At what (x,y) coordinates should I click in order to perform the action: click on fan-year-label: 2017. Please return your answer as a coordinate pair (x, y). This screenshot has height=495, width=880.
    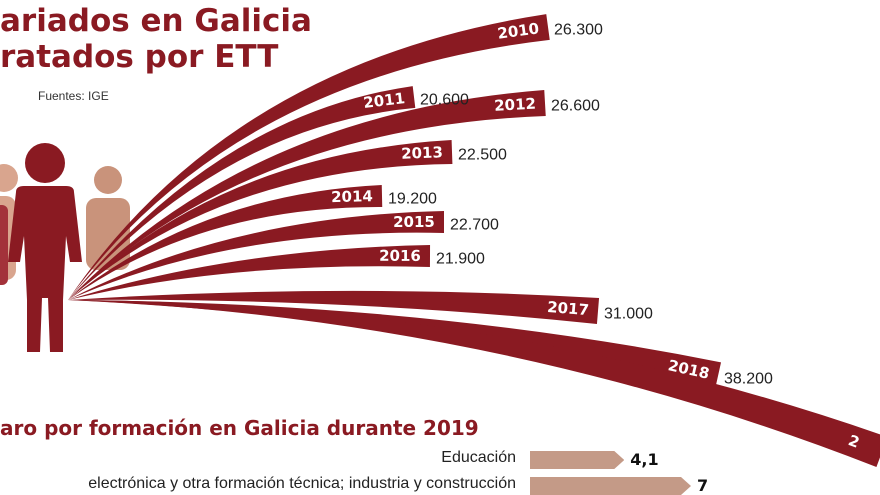
    Looking at the image, I should click on (568, 308).